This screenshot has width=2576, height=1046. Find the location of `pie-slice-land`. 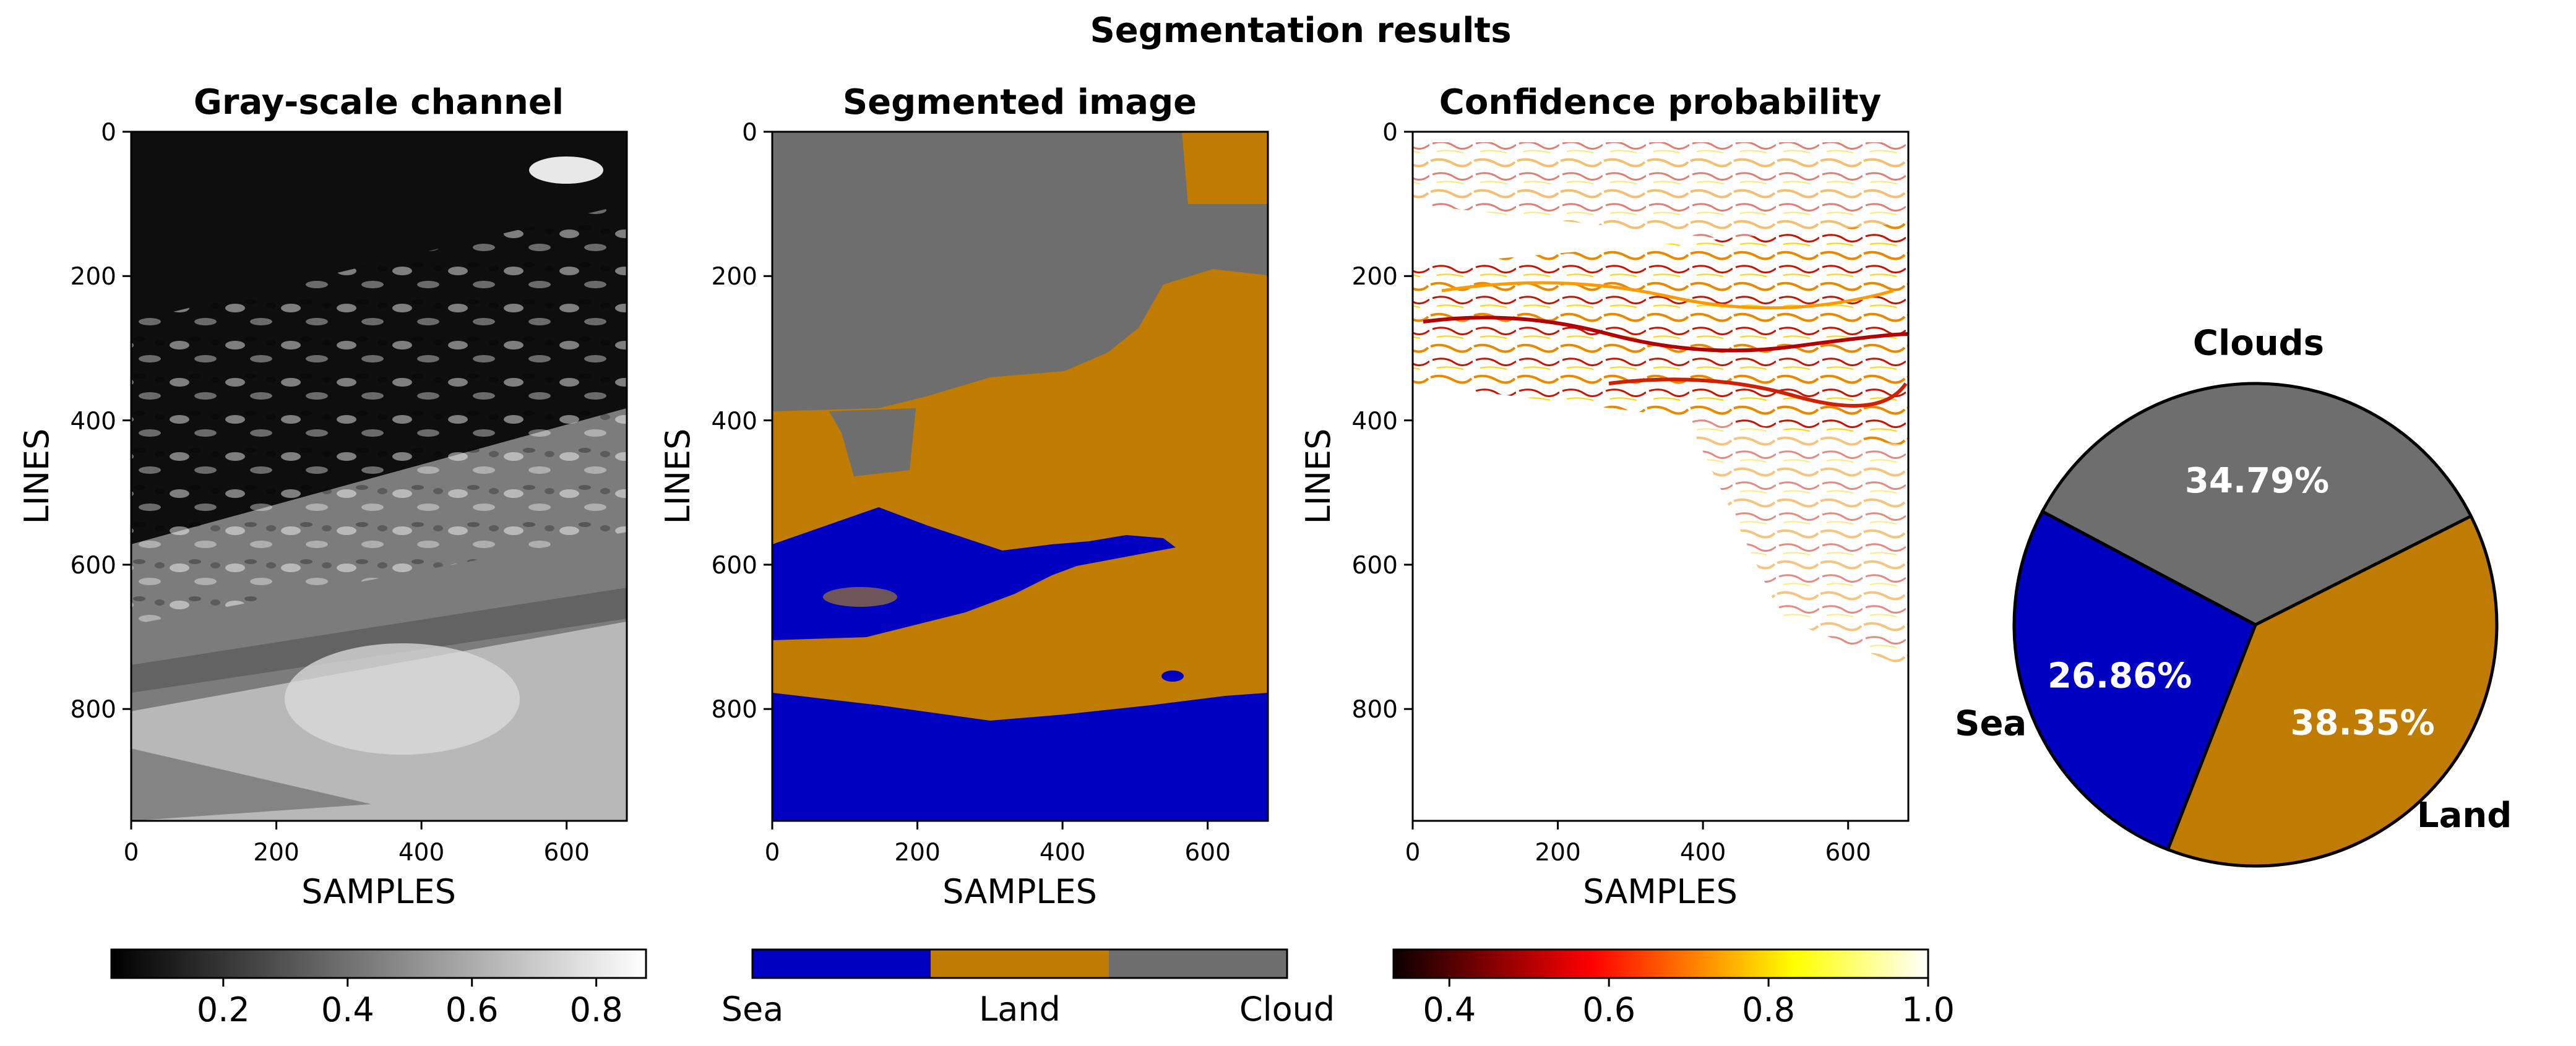

pie-slice-land is located at coordinates (2332, 691).